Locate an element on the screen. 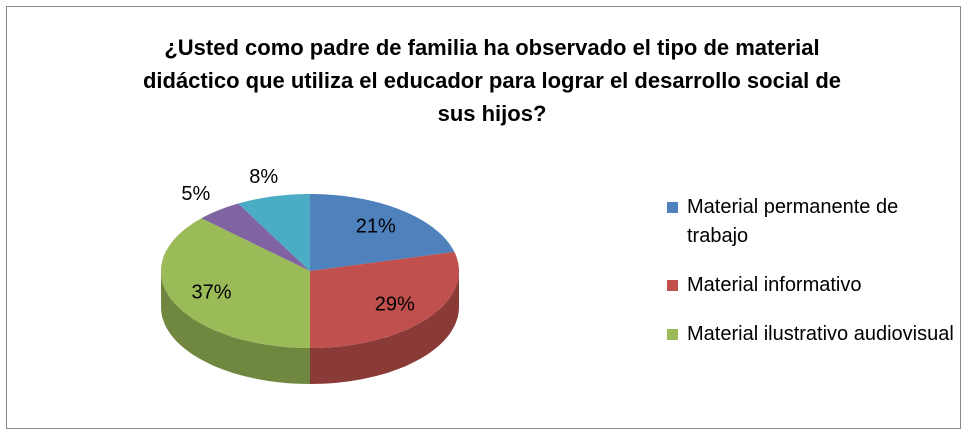 The width and height of the screenshot is (967, 435). legend-entry: Material ilustrativo audiovisual is located at coordinates (812, 334).